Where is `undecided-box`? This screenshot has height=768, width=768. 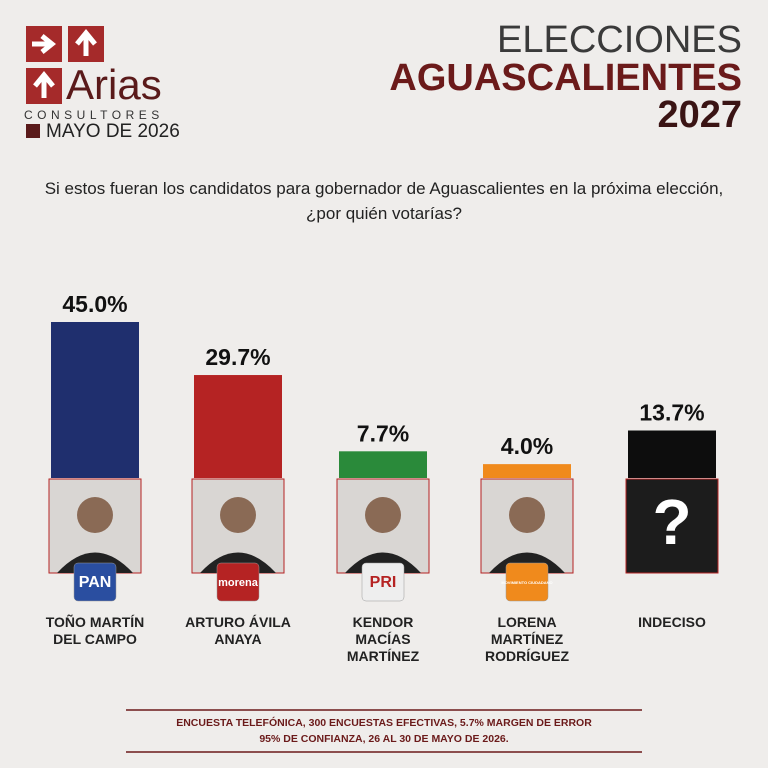
undecided-box is located at coordinates (672, 526).